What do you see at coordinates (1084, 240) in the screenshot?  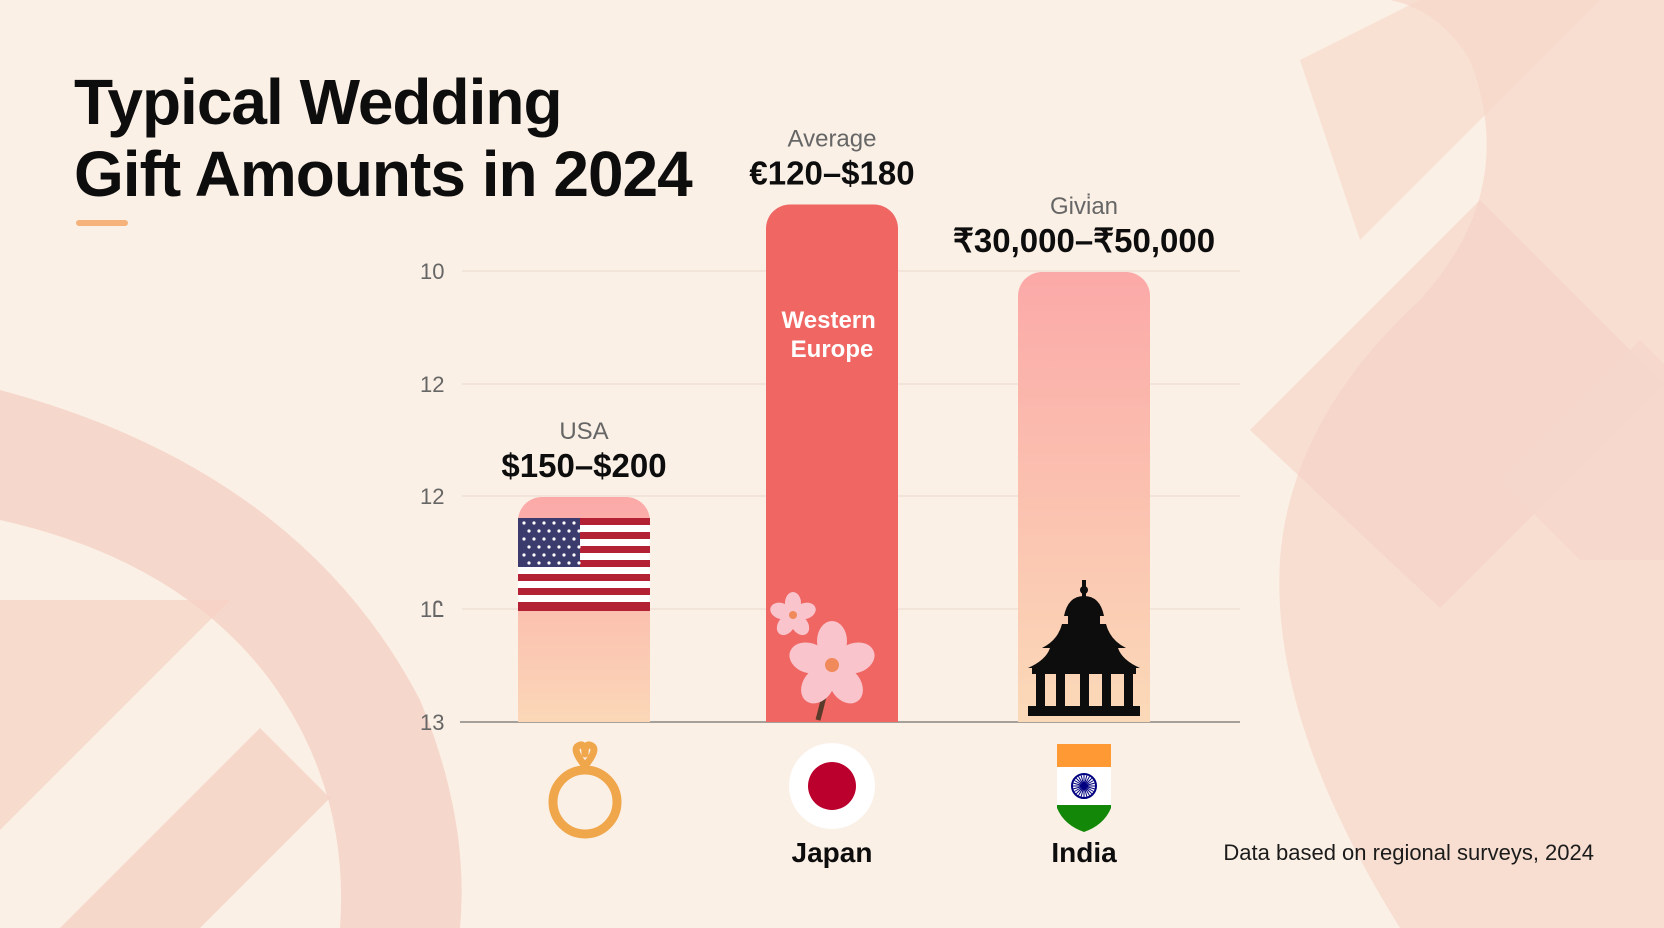 I see `bar-value-label: ₹30,000–₹50,000` at bounding box center [1084, 240].